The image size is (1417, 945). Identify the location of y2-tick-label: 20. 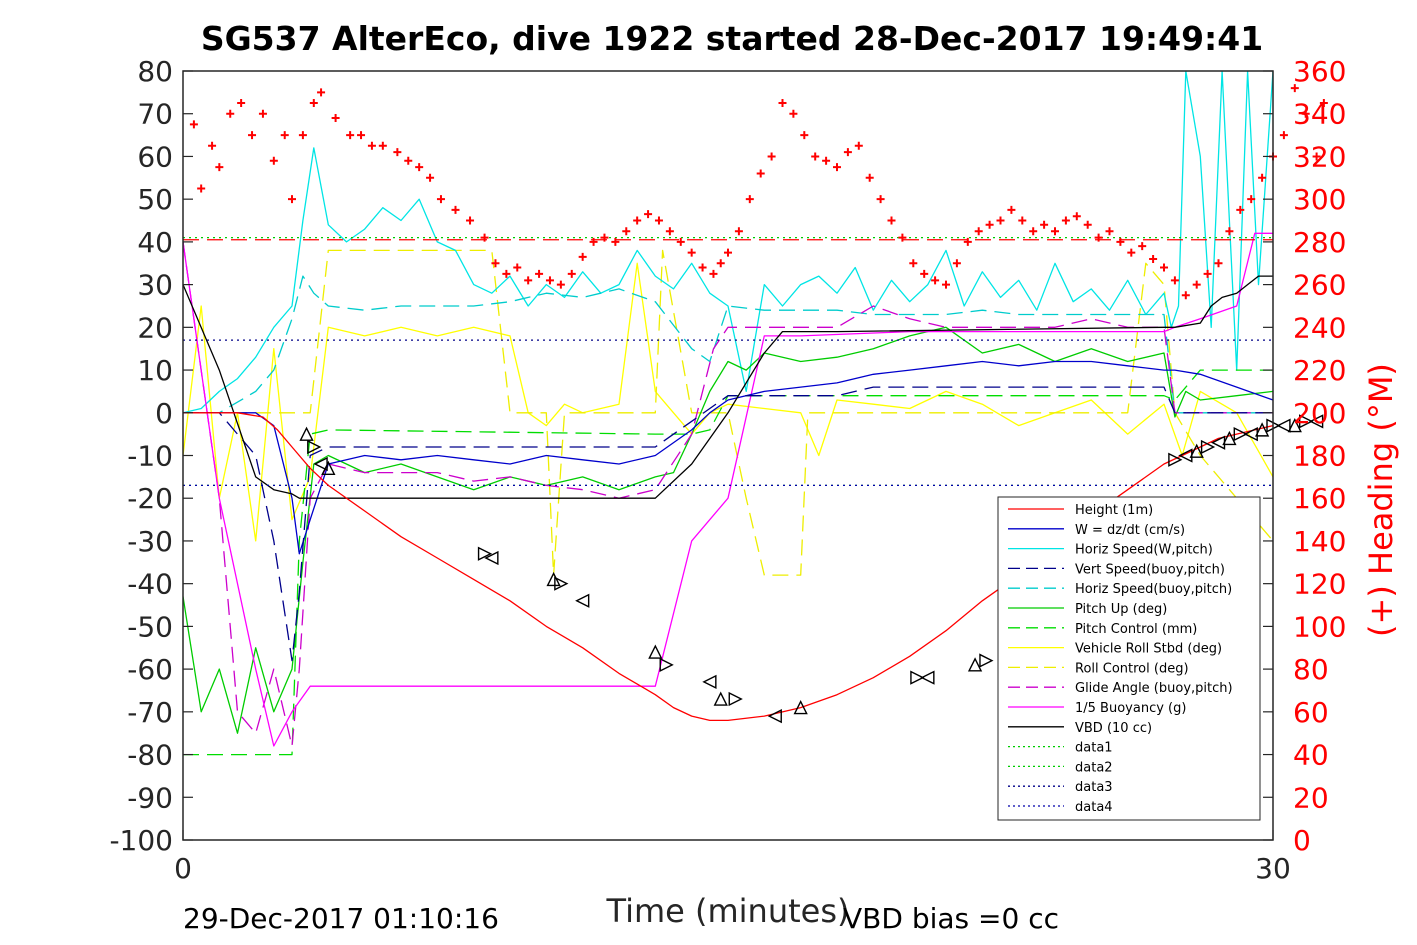
(1311, 797).